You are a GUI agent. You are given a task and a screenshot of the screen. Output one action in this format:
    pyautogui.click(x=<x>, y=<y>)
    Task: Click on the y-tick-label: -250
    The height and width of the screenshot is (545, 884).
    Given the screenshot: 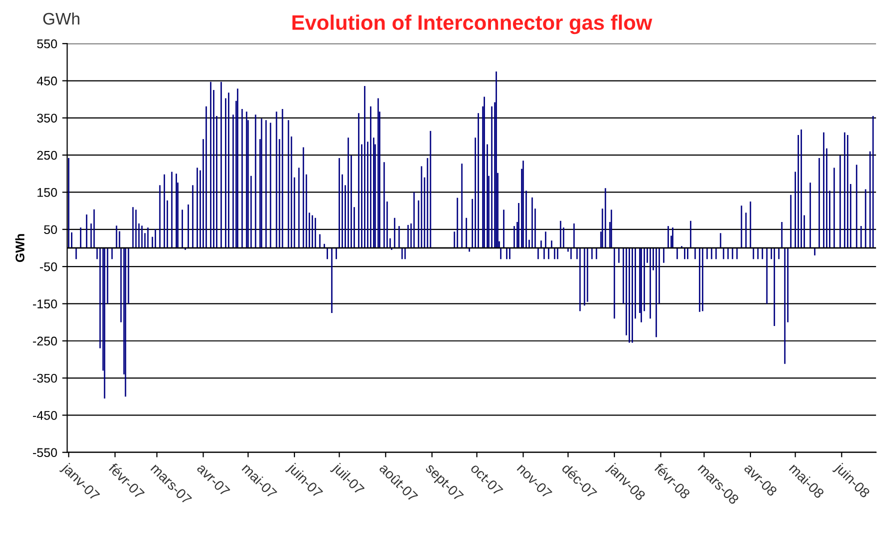 What is the action you would take?
    pyautogui.click(x=45, y=341)
    